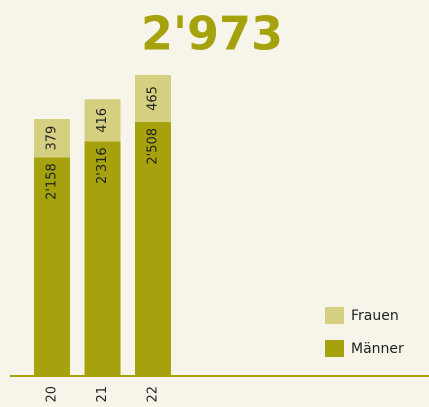 The image size is (429, 407). What do you see at coordinates (153, 146) in the screenshot?
I see `value-label: 2'508` at bounding box center [153, 146].